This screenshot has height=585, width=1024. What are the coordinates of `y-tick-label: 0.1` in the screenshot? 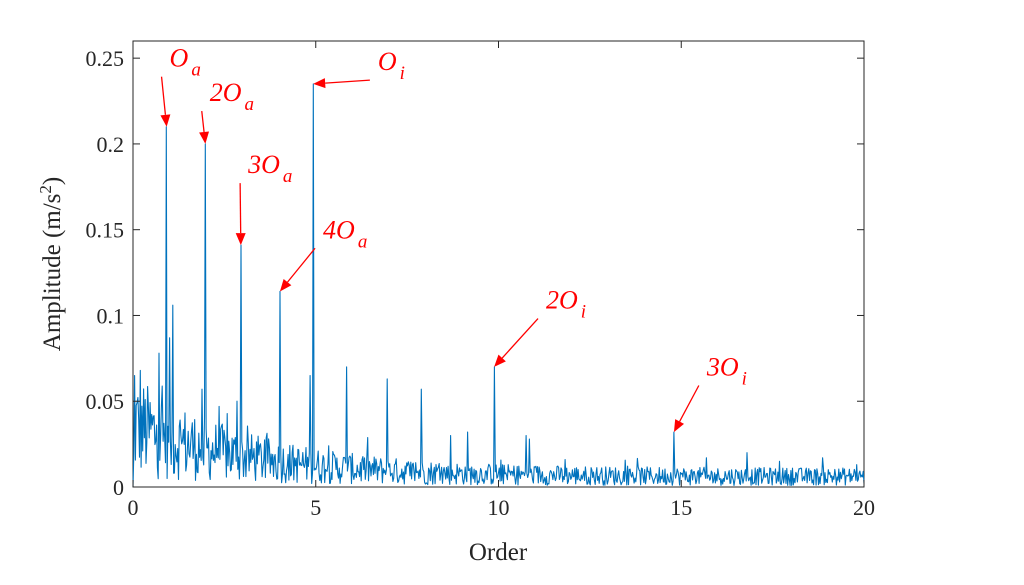 It's located at (111, 315).